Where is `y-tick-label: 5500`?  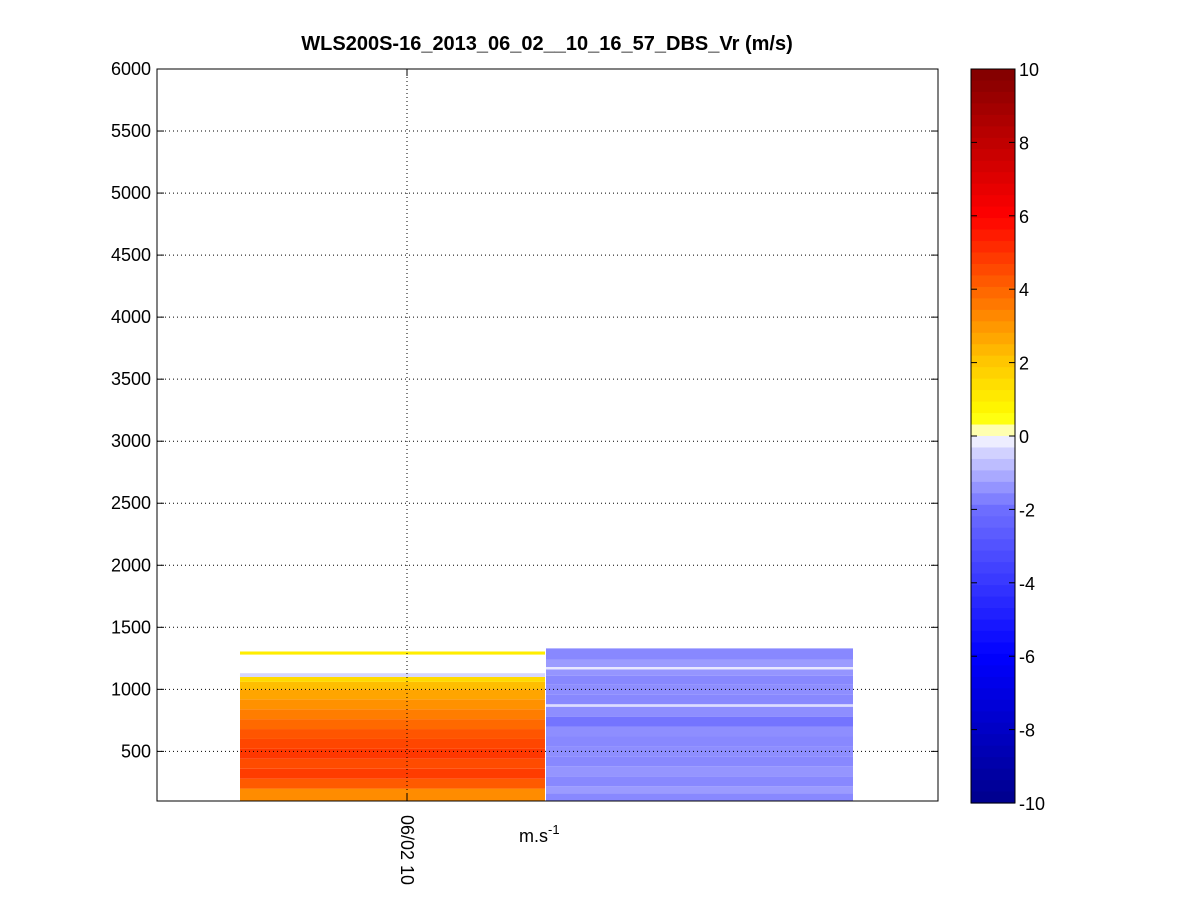 y-tick-label: 5500 is located at coordinates (131, 131).